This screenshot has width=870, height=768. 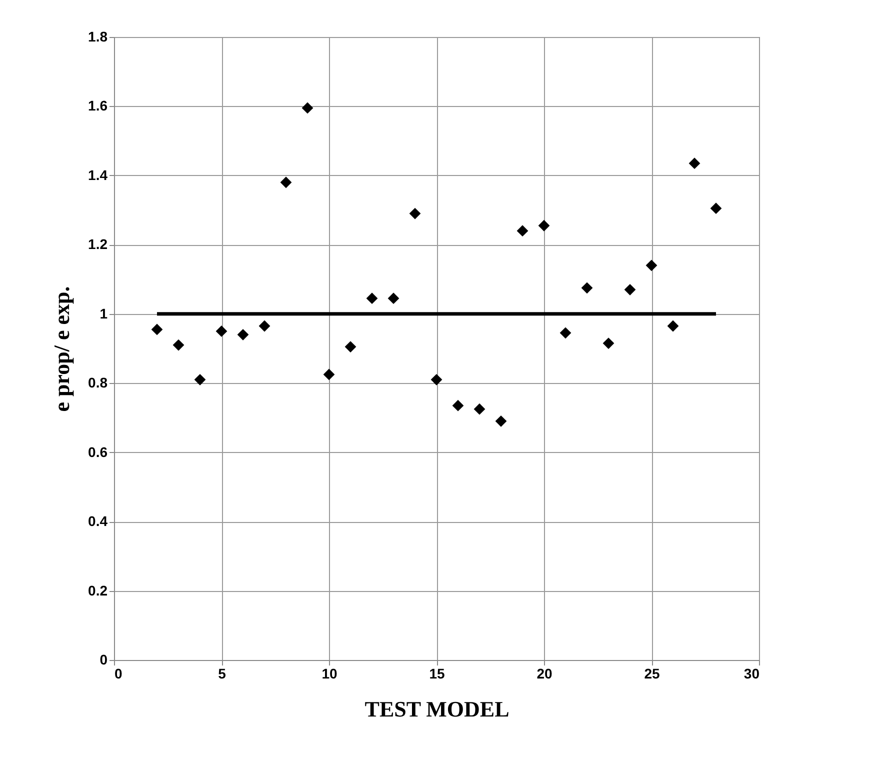 What do you see at coordinates (104, 660) in the screenshot?
I see `y-tick-label: 0` at bounding box center [104, 660].